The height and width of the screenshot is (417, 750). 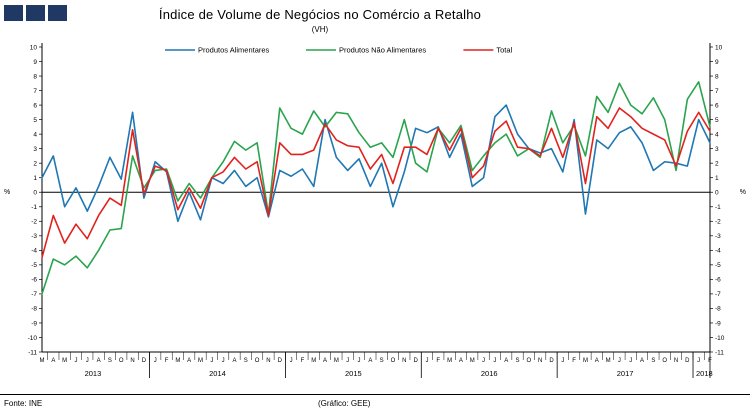 What do you see at coordinates (7, 192) in the screenshot?
I see `y-axis-title-left: %` at bounding box center [7, 192].